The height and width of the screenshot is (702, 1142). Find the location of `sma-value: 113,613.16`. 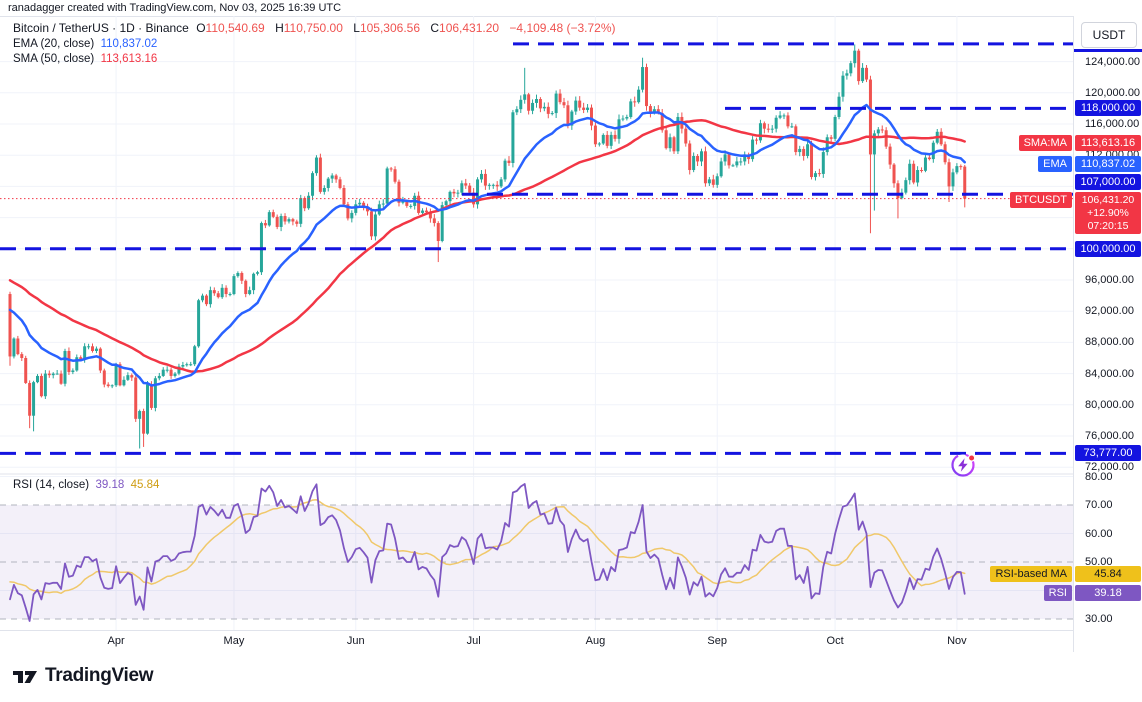

sma-value: 113,613.16 is located at coordinates (129, 59).